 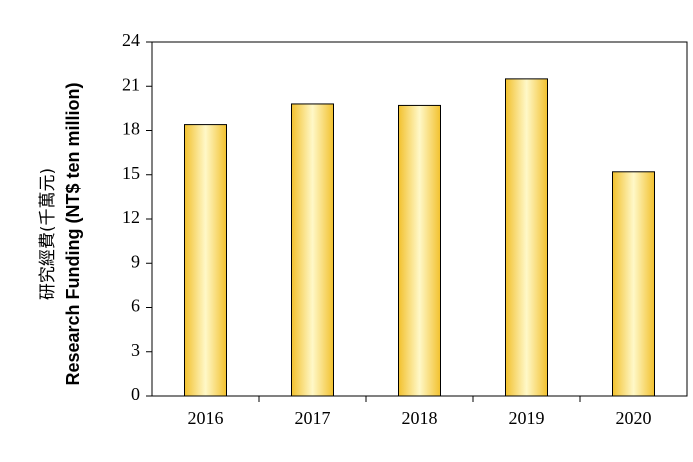 What do you see at coordinates (131, 129) in the screenshot?
I see `y-tick-label: 18` at bounding box center [131, 129].